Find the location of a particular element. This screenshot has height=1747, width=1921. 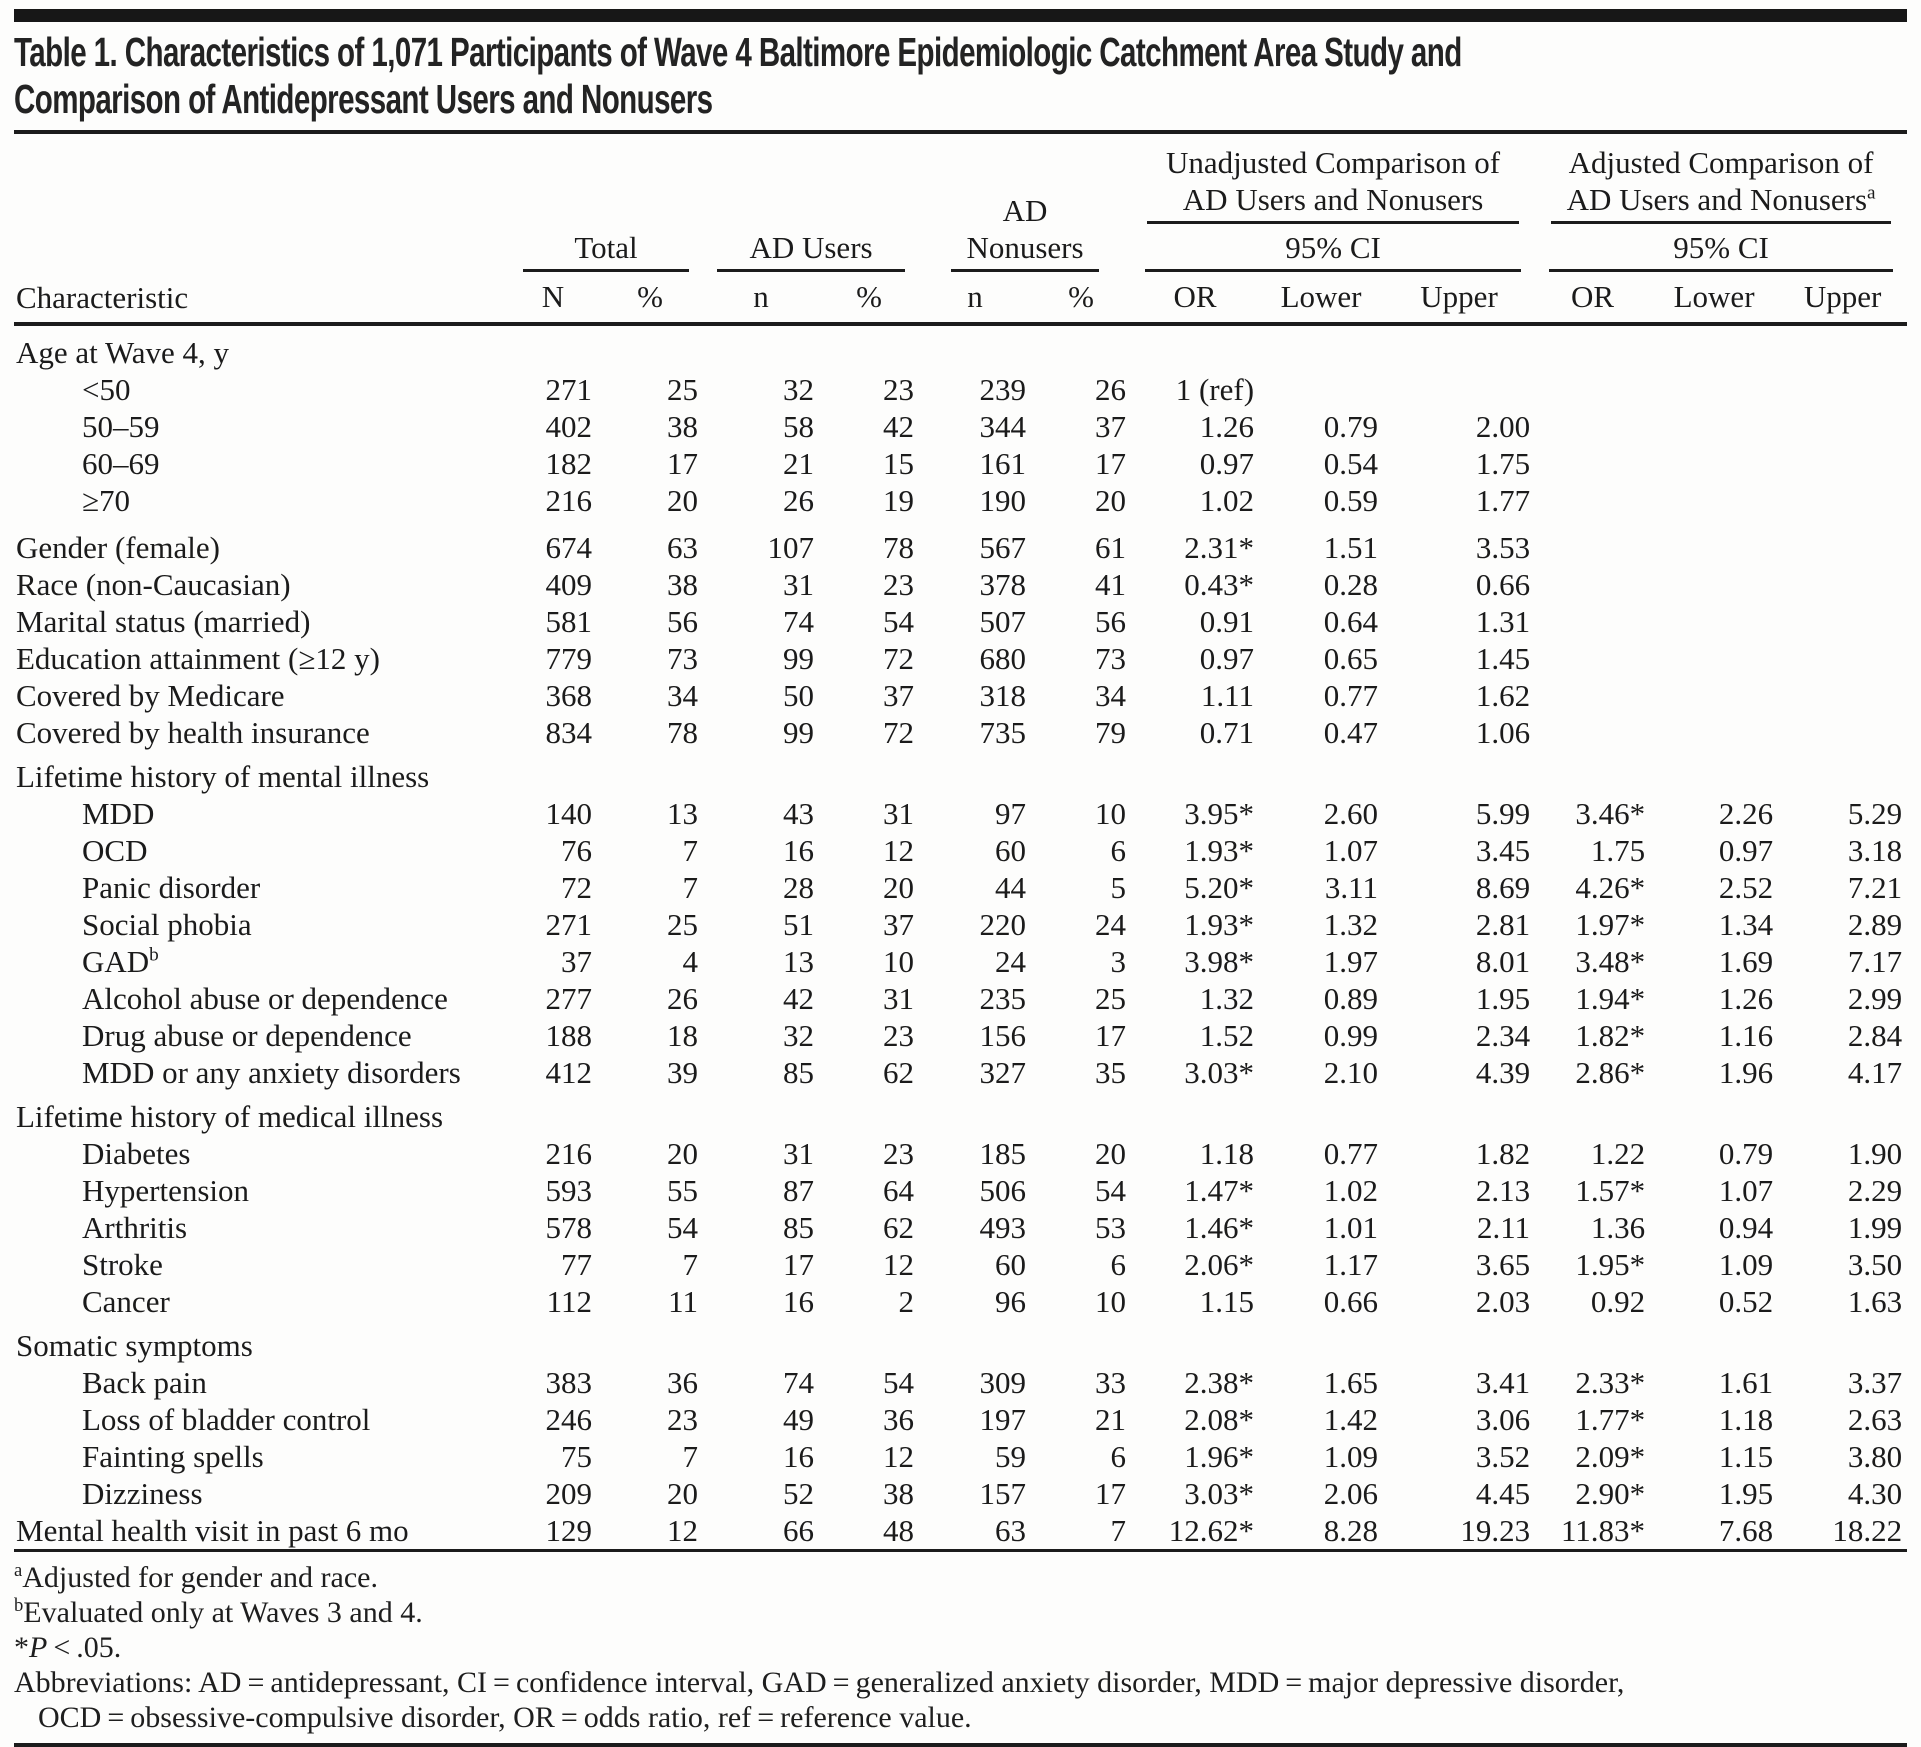

cell-value: 2.99 is located at coordinates (1875, 998).